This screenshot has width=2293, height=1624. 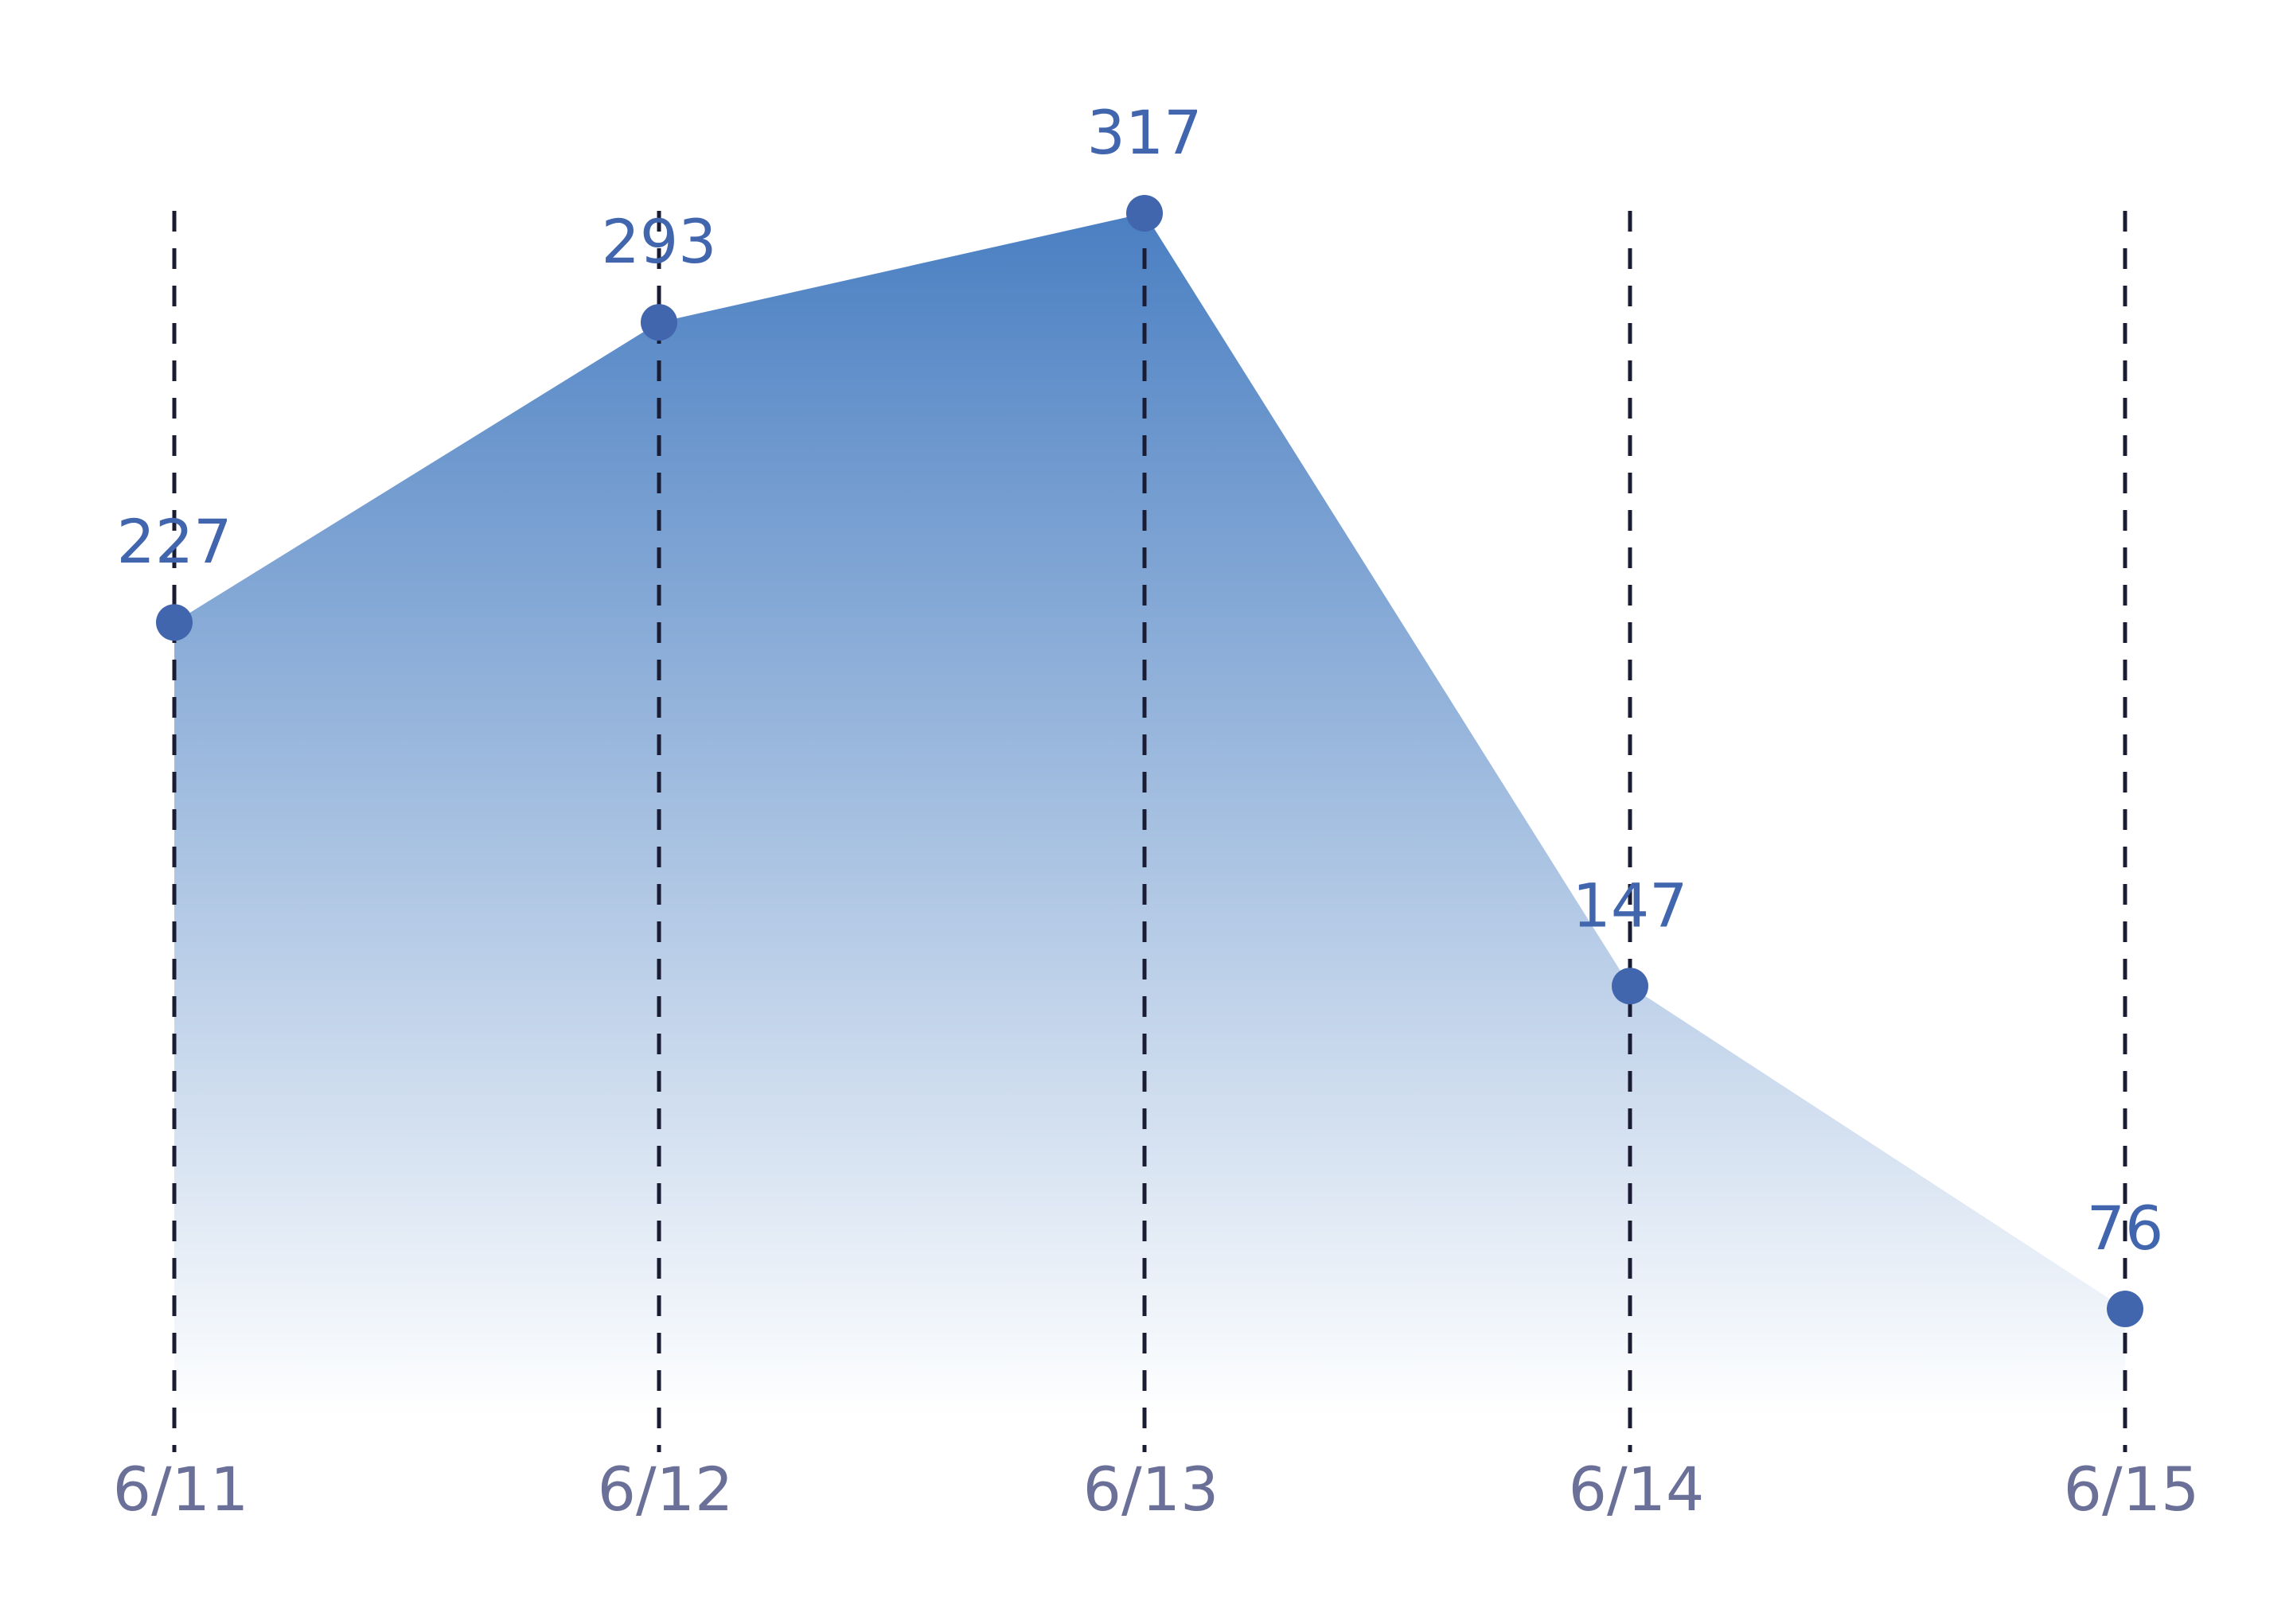 What do you see at coordinates (2126, 1228) in the screenshot?
I see `data-label-6-15: 76` at bounding box center [2126, 1228].